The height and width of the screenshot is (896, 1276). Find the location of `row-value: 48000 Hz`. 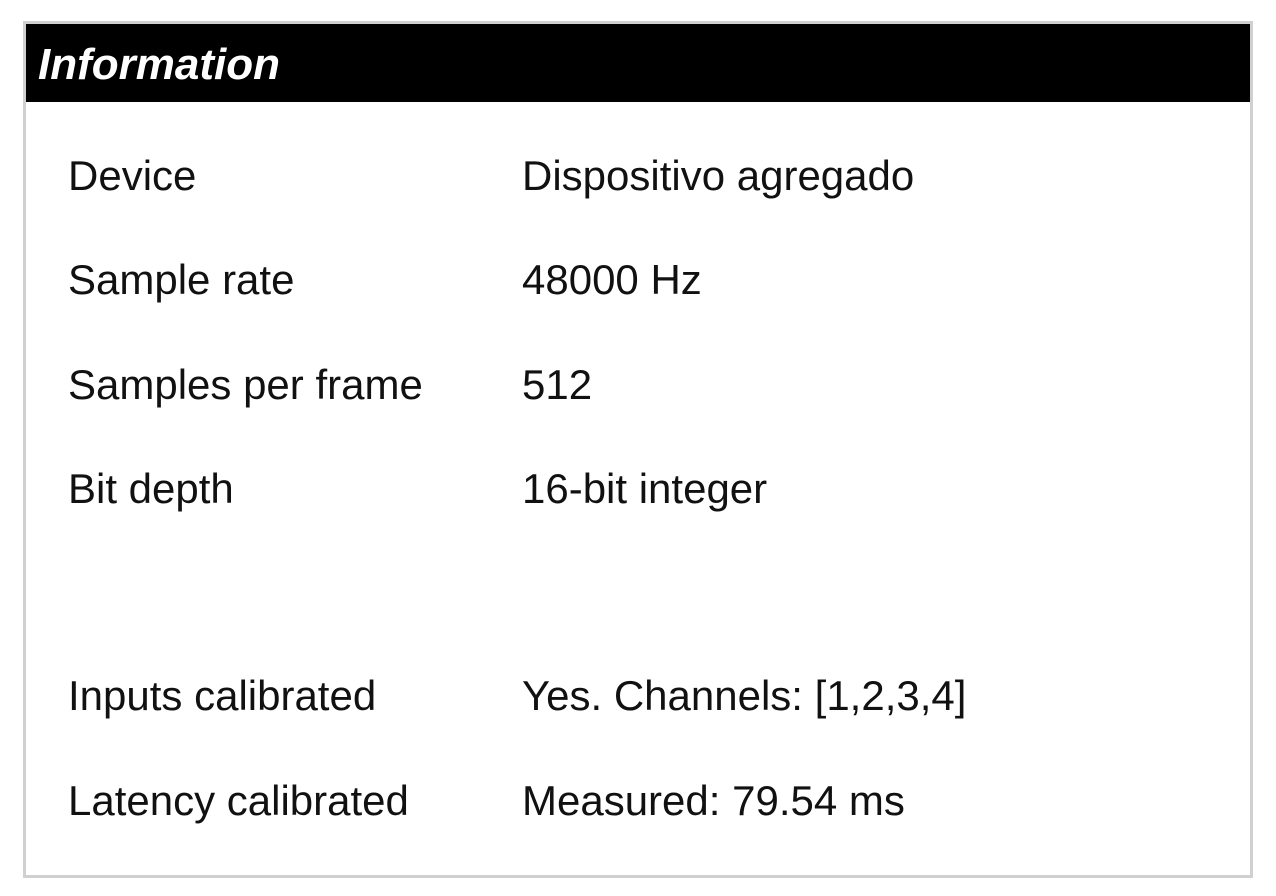

row-value: 48000 Hz is located at coordinates (612, 279).